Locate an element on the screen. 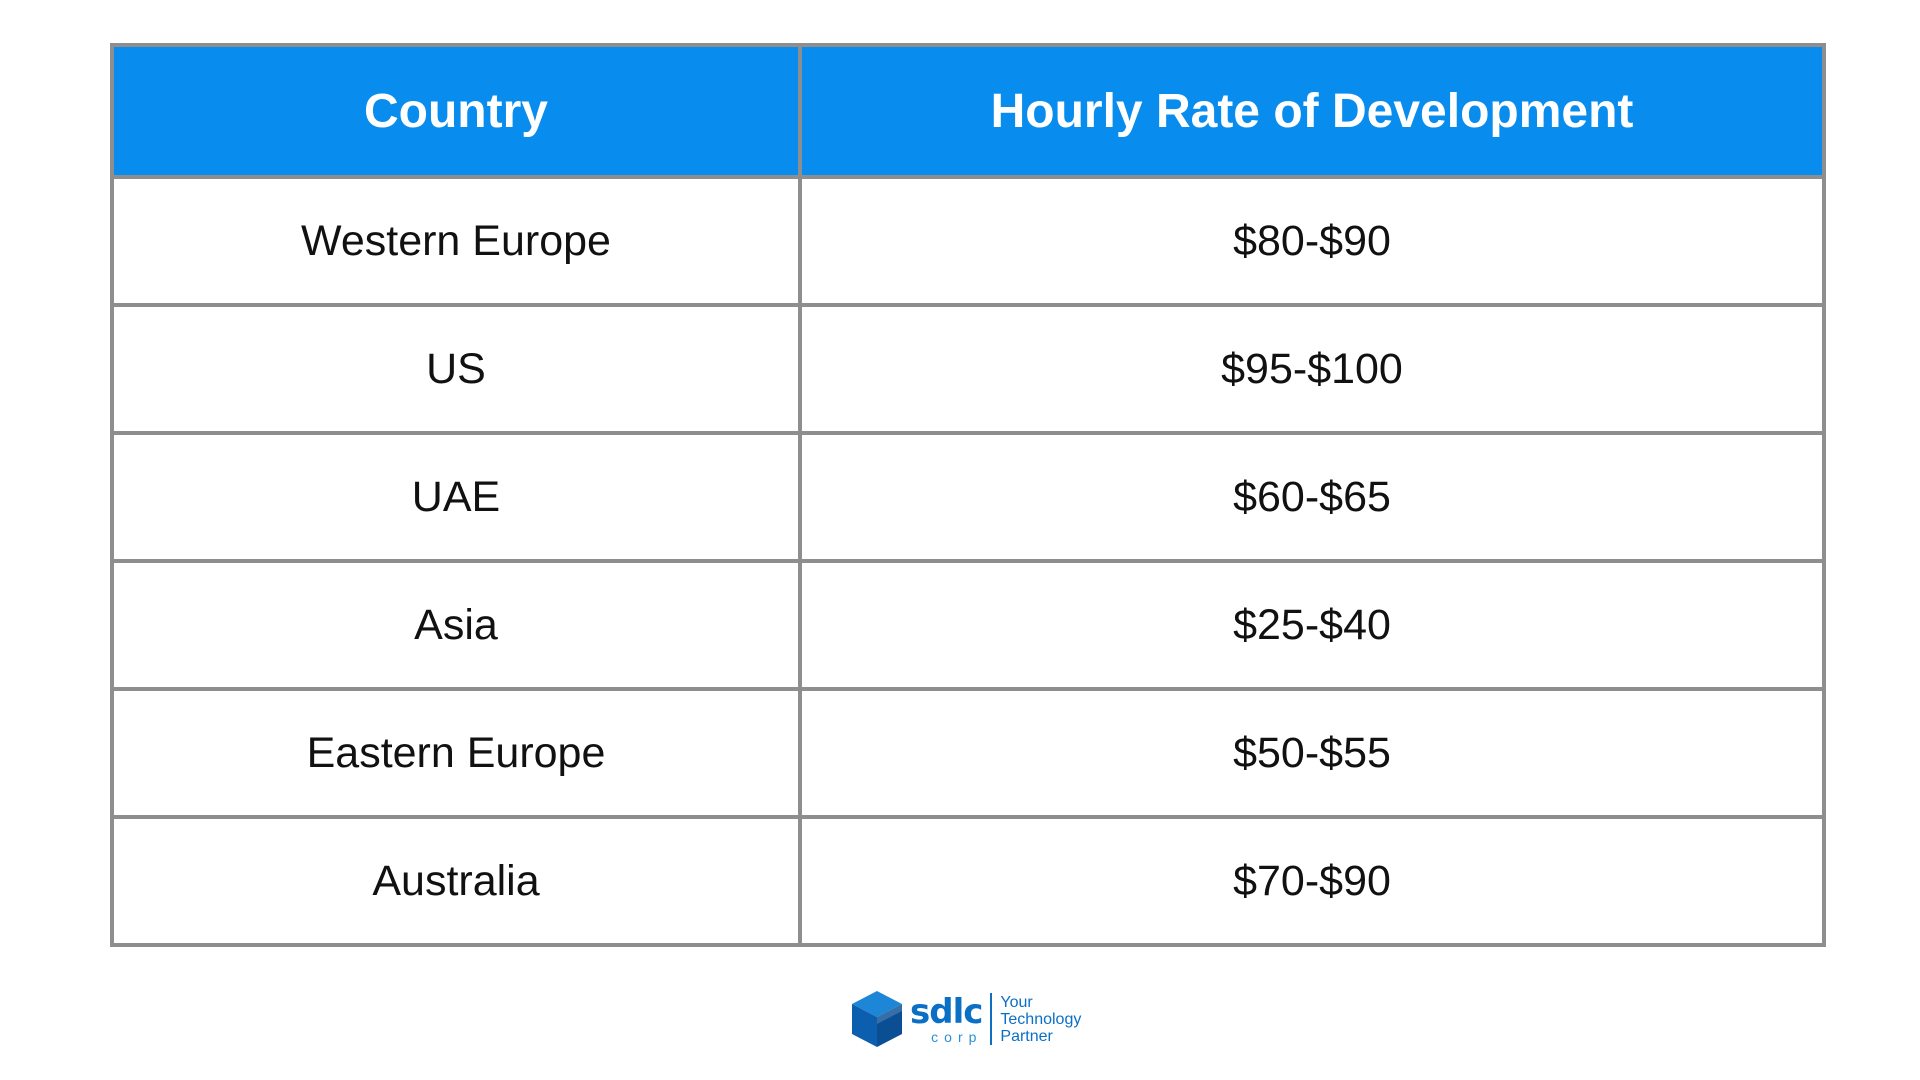  tagline-line-3: Partner is located at coordinates (1026, 1036).